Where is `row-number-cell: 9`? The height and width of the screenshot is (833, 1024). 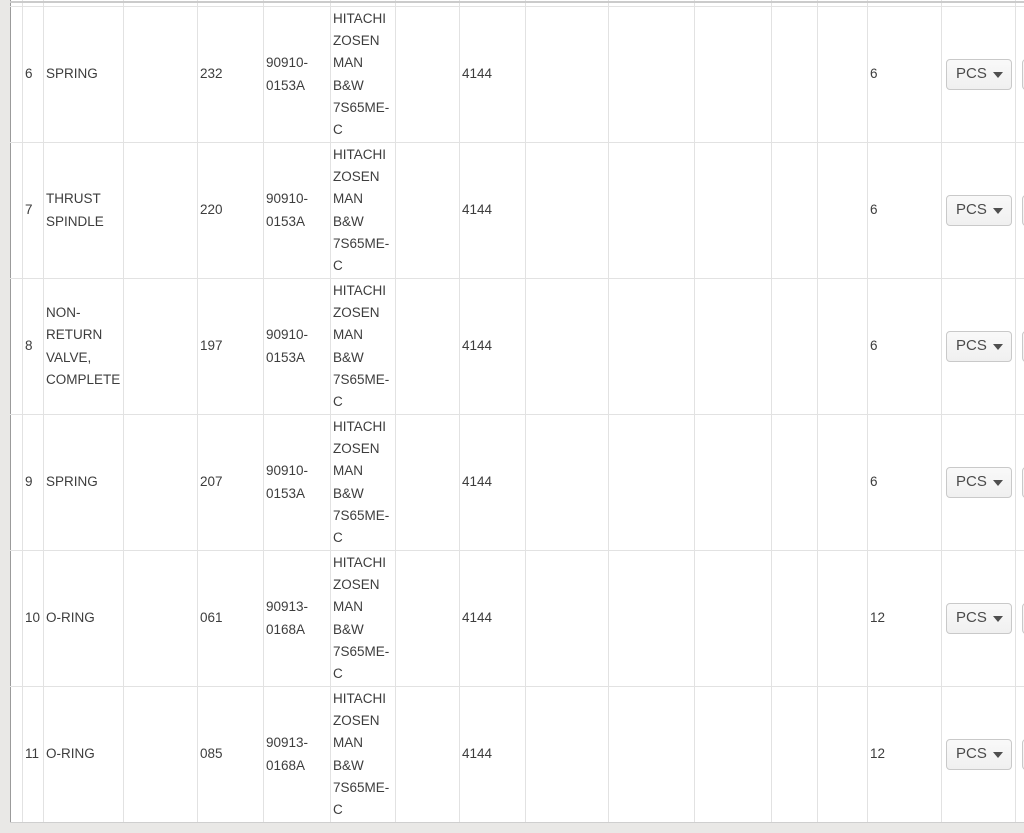
row-number-cell: 9 is located at coordinates (33, 482).